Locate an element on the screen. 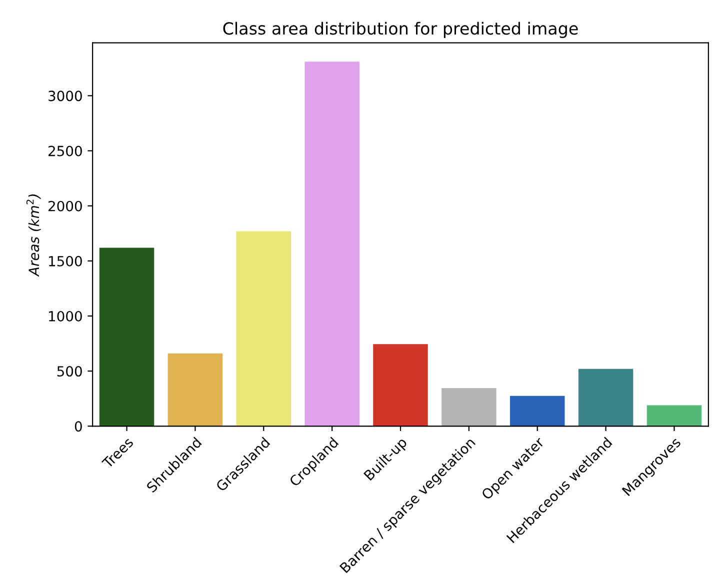 This screenshot has height=579, width=712. y-tick-label: 2000 is located at coordinates (65, 206).